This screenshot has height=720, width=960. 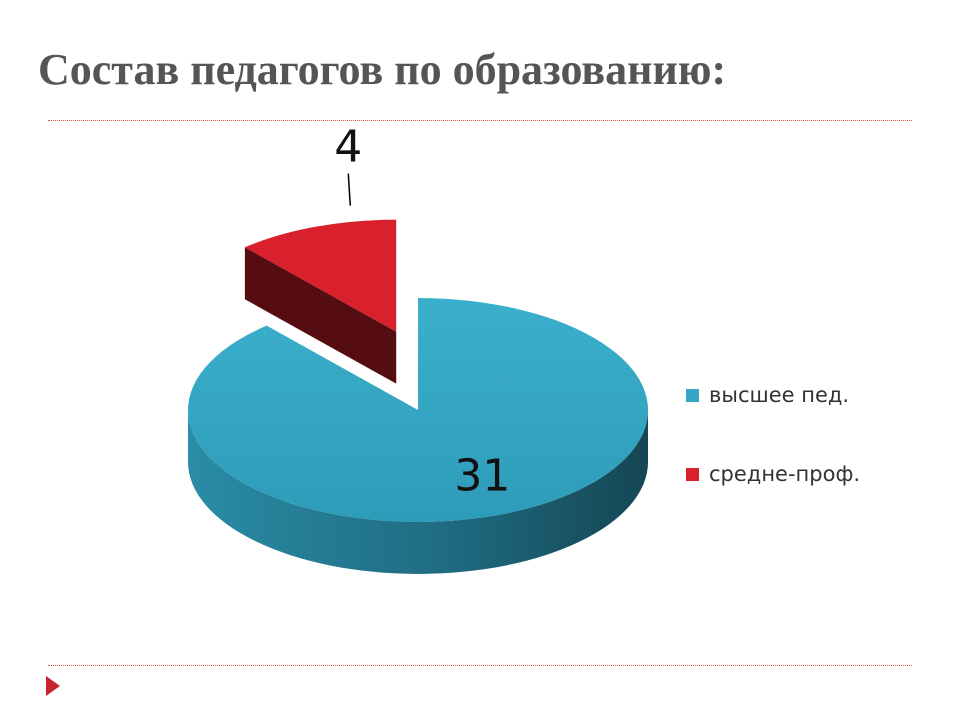 I want to click on legend-swatch-higher-ped, so click(x=692, y=395).